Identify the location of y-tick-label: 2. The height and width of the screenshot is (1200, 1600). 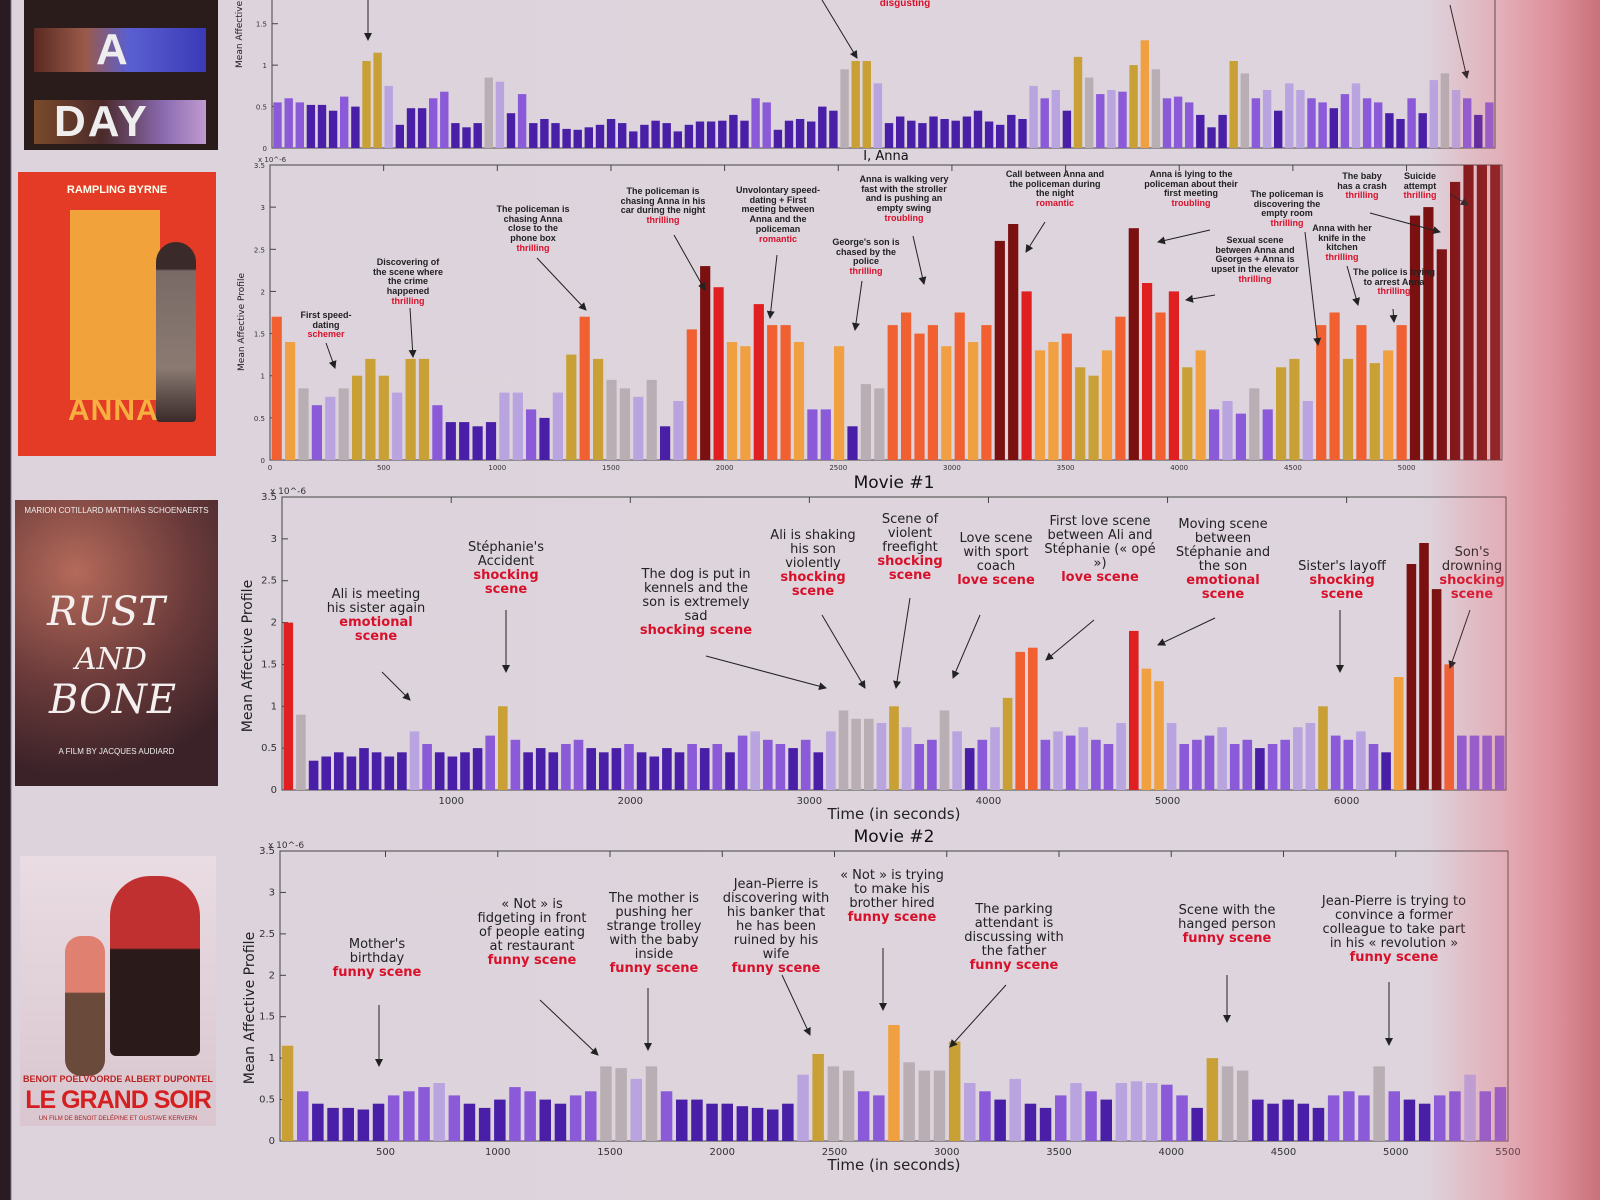
(274, 623).